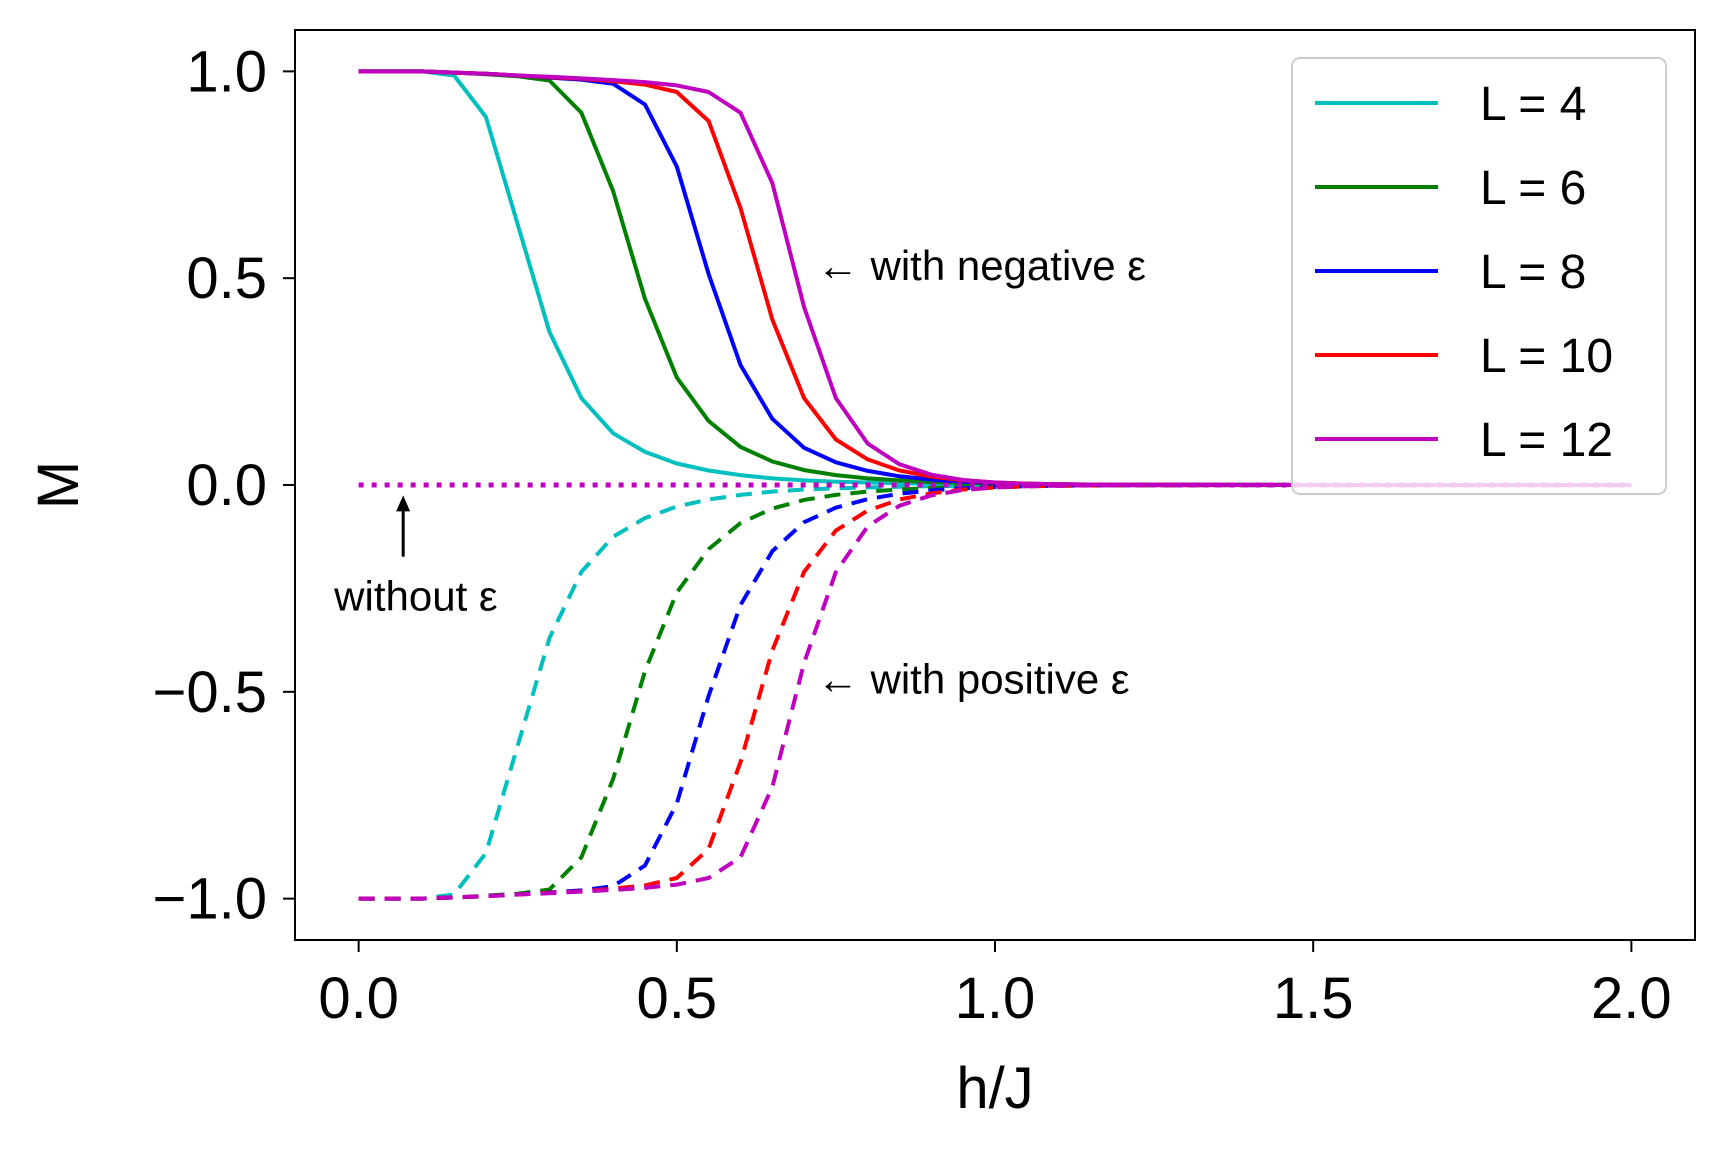  I want to click on x-tick-label: 0.5, so click(676, 998).